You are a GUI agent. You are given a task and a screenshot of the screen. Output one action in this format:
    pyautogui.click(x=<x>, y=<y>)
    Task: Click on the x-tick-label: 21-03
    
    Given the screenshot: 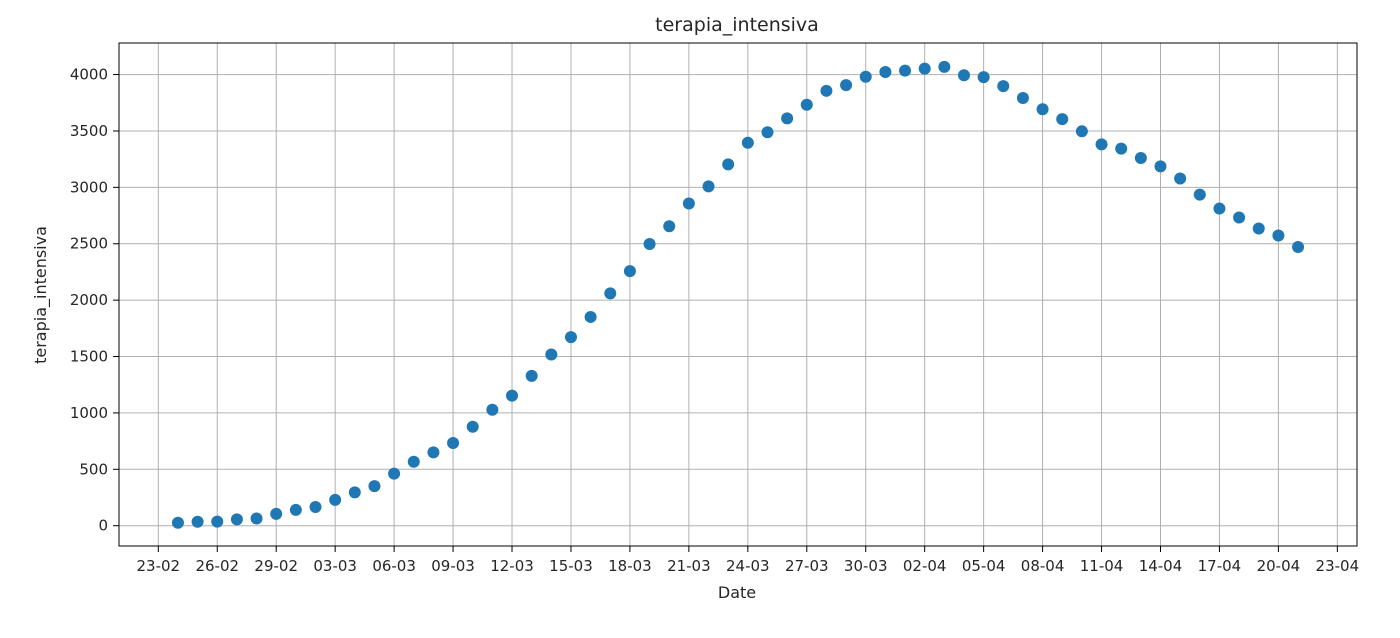 What is the action you would take?
    pyautogui.click(x=689, y=566)
    